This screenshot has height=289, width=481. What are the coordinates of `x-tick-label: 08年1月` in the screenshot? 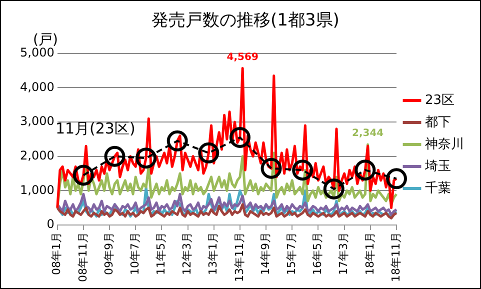 It's located at (57, 254).